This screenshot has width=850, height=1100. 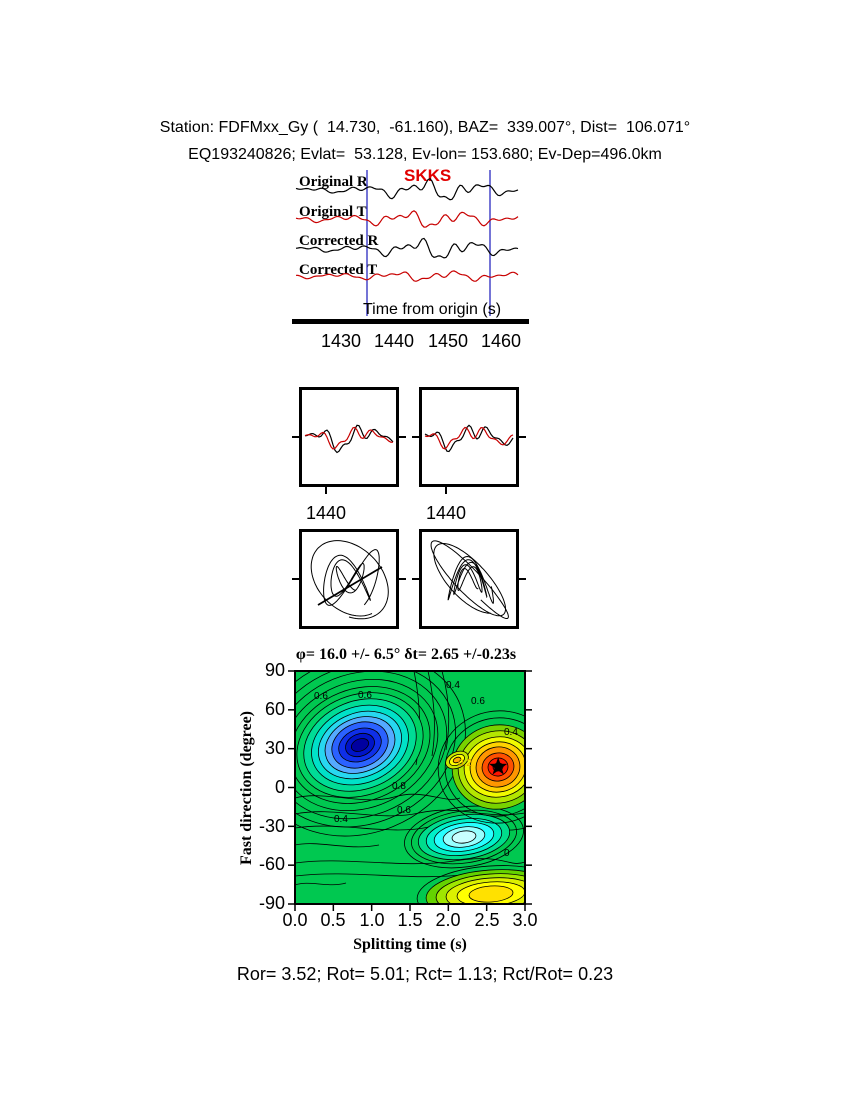 I want to click on corrected-r-waveform, so click(x=407, y=248).